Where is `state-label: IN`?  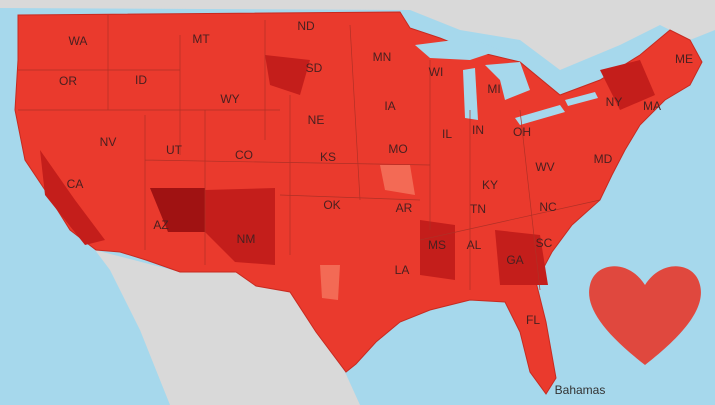 state-label: IN is located at coordinates (478, 130).